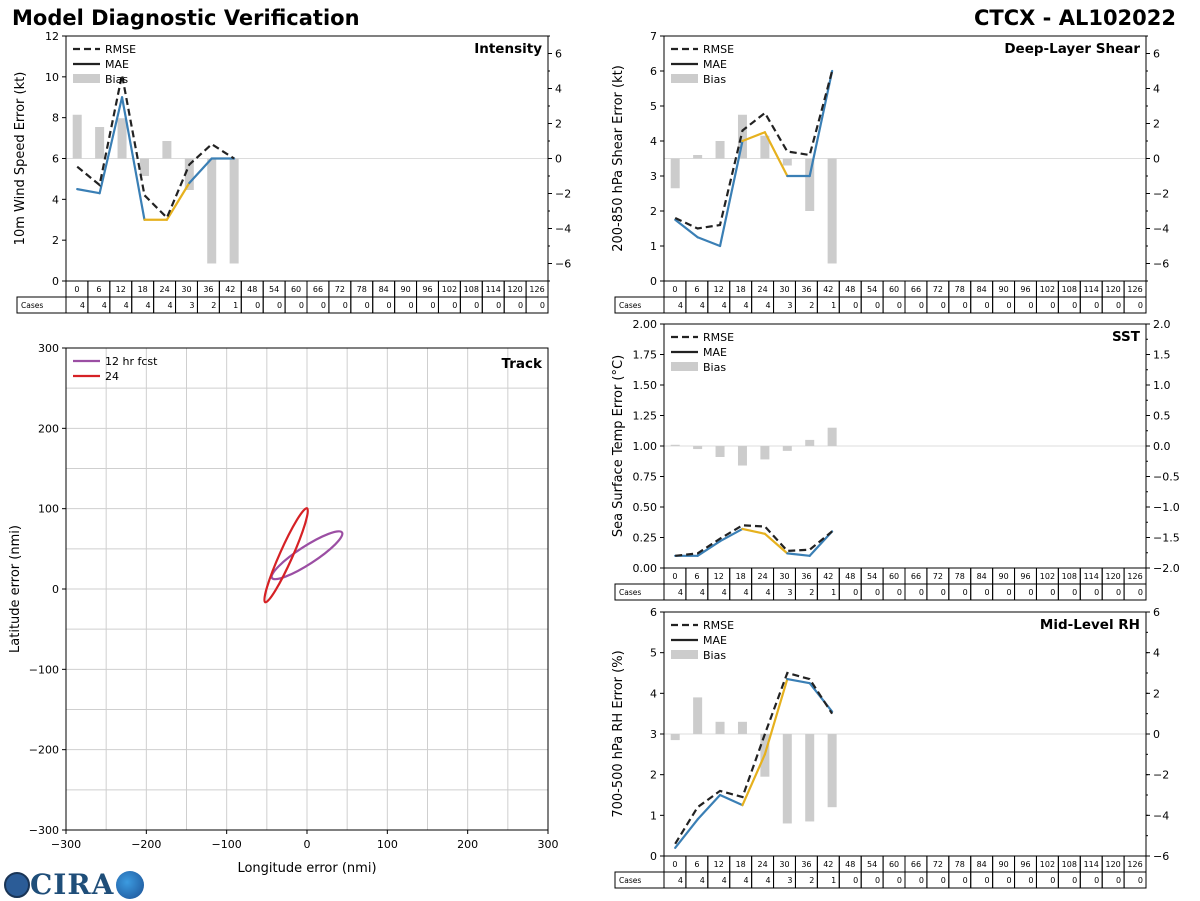 Image resolution: width=1200 pixels, height=901 pixels. What do you see at coordinates (718, 49) in the screenshot?
I see `shear-legend-rmse-label: RMSE` at bounding box center [718, 49].